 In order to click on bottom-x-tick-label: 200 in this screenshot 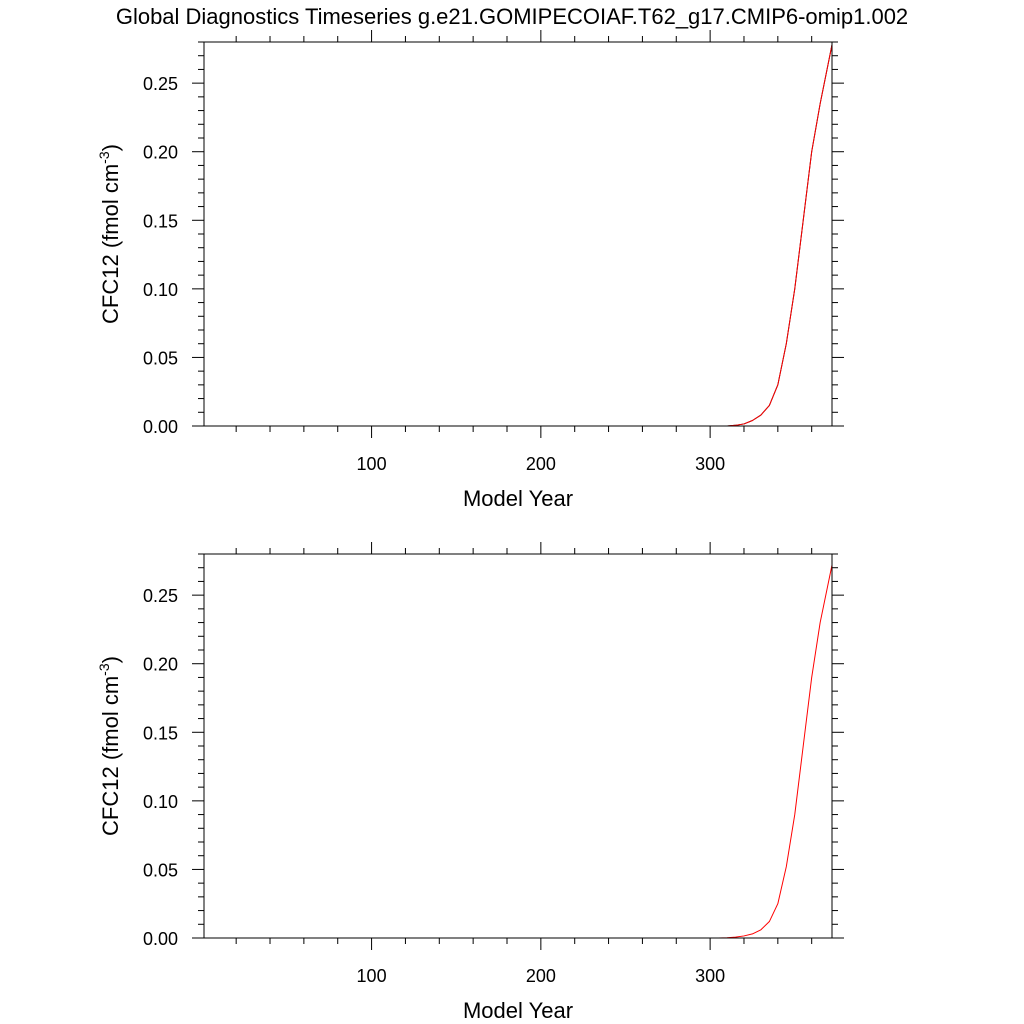, I will do `click(541, 976)`.